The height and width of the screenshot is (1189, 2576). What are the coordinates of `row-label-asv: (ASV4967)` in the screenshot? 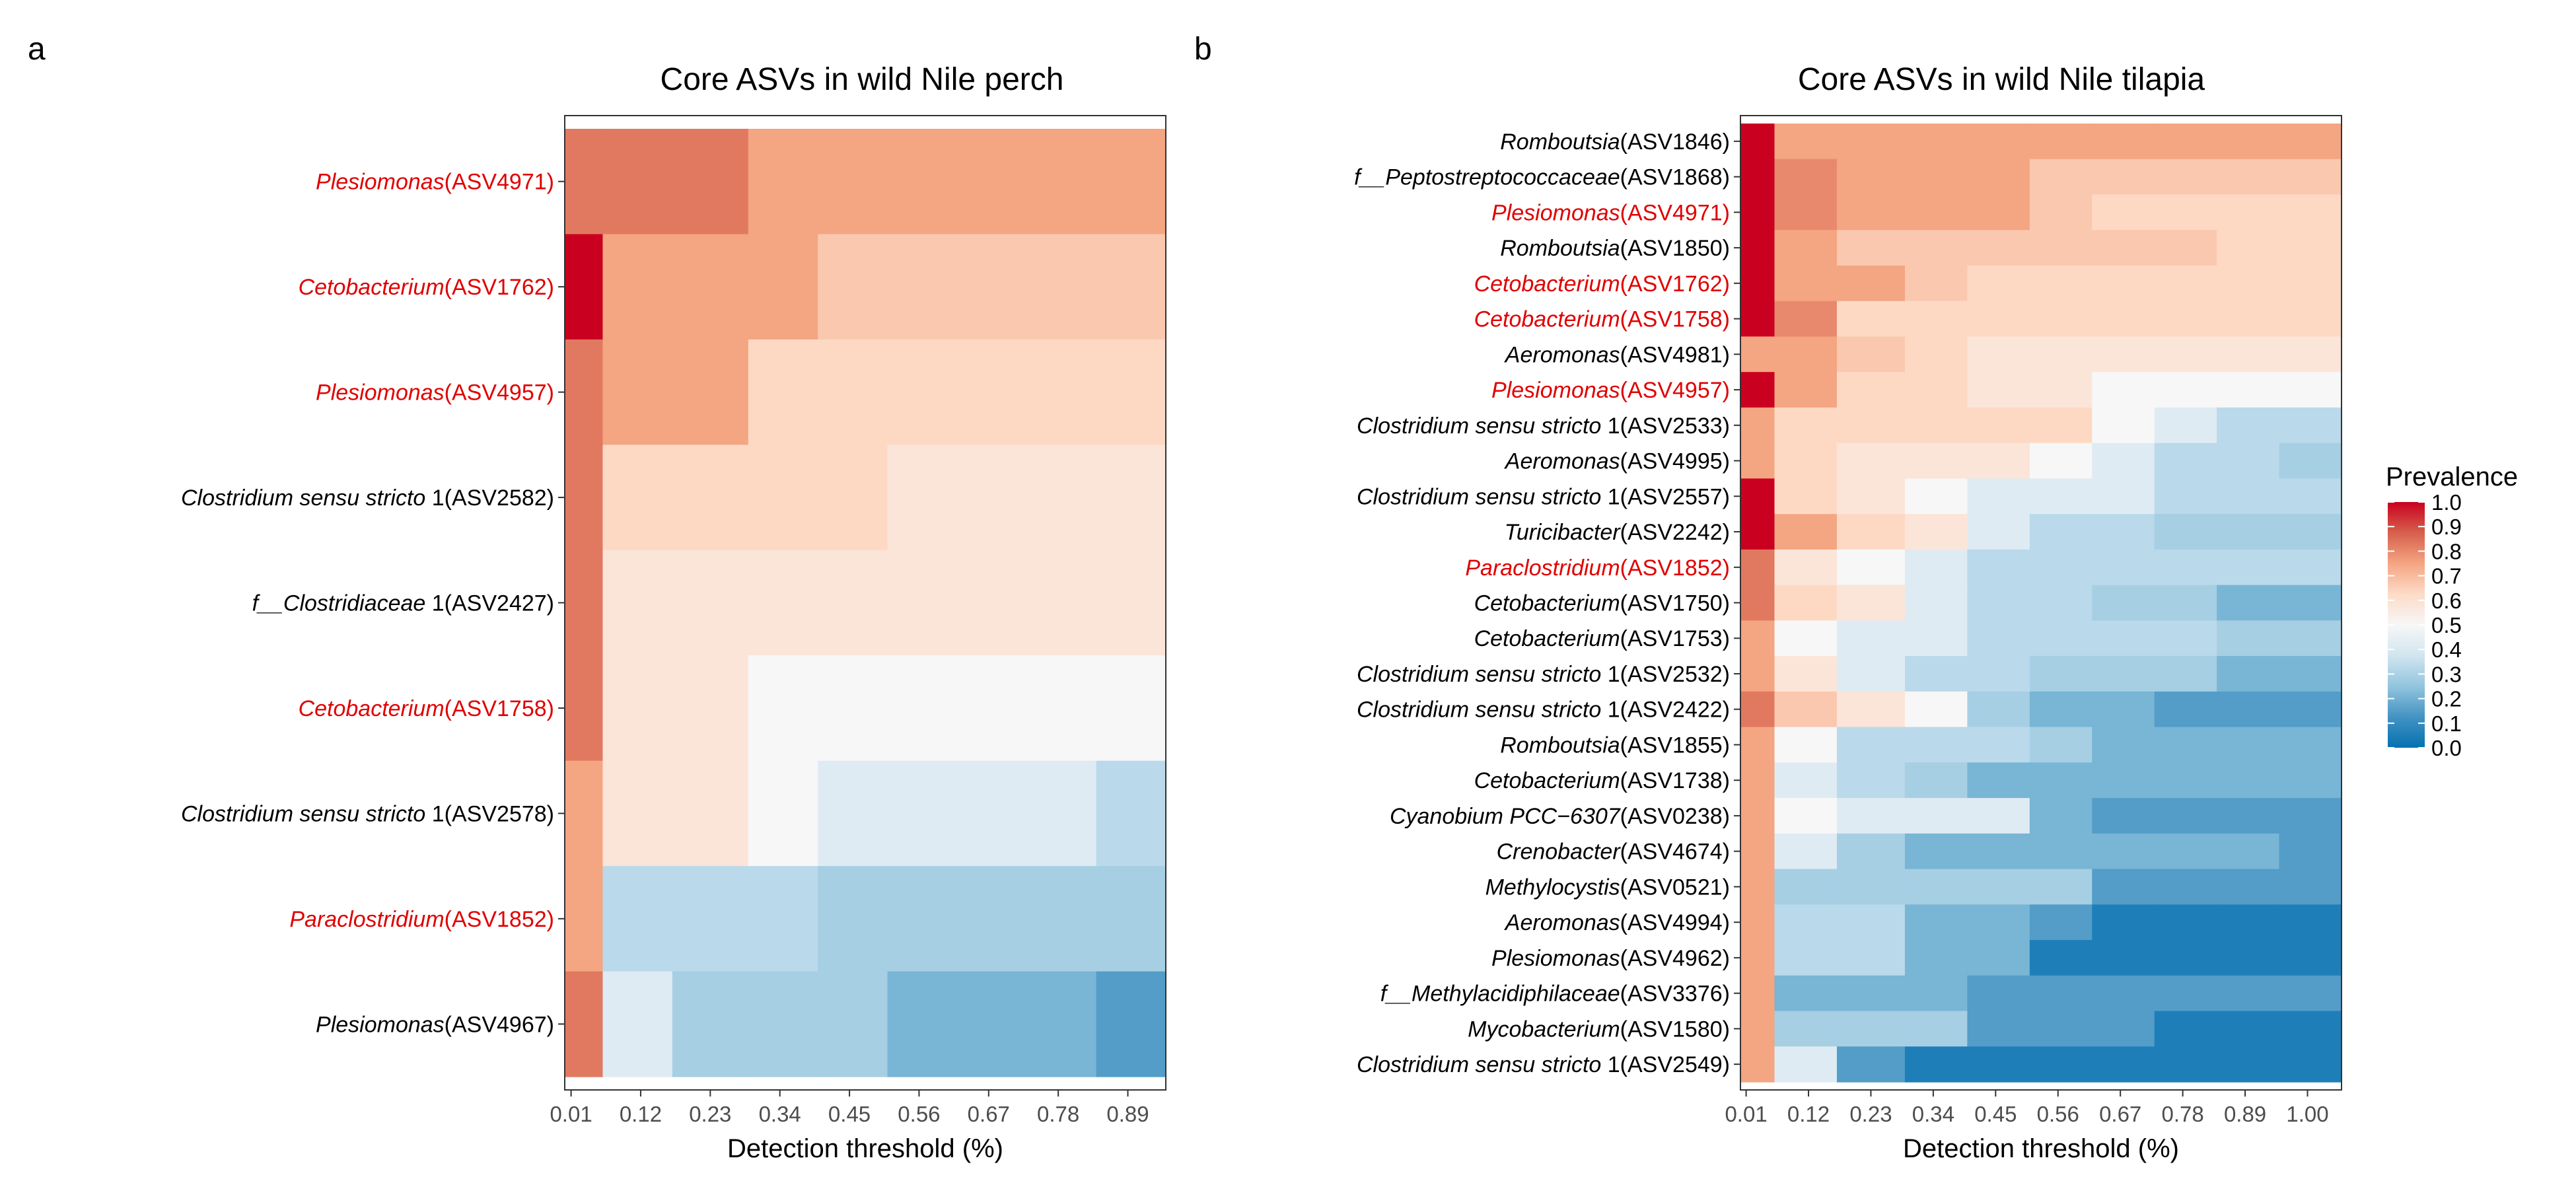 It's located at (500, 1024).